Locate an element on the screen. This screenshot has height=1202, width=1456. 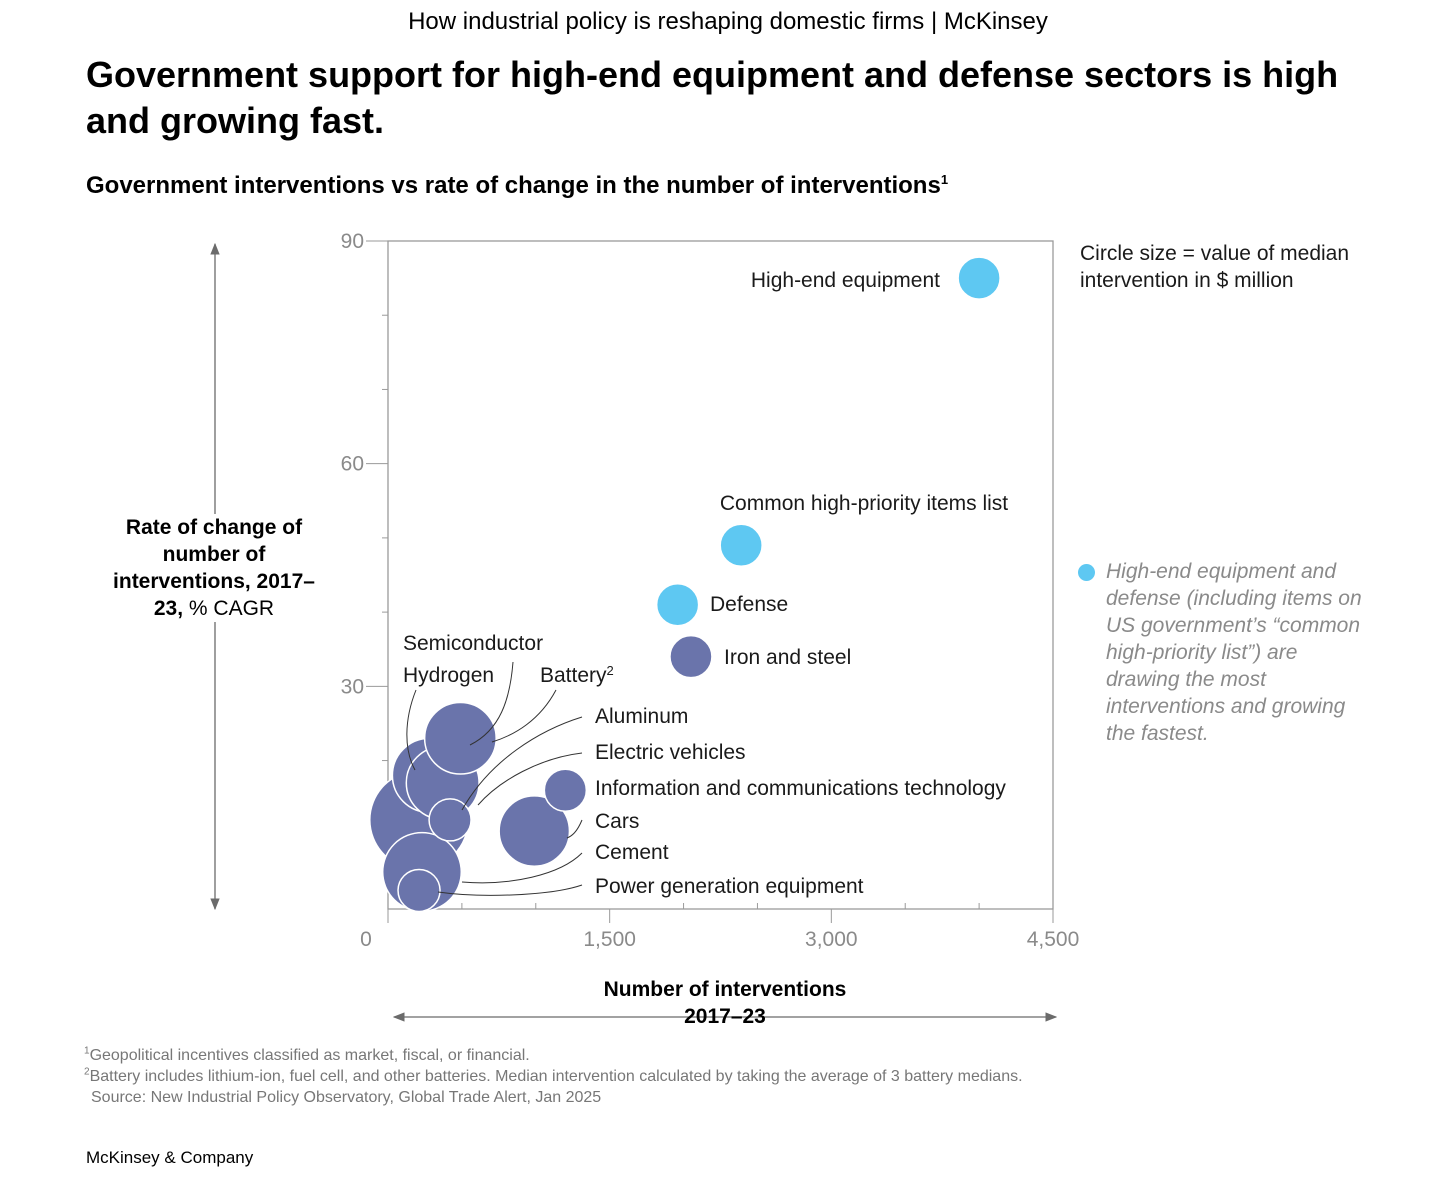
x-axis-label: Number of interventions 2017–23 is located at coordinates (725, 1003).